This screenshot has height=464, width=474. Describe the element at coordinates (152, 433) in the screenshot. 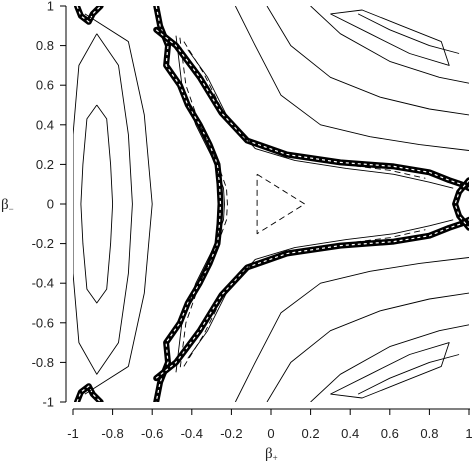

I see `x-tick-label: -0.6` at that location.